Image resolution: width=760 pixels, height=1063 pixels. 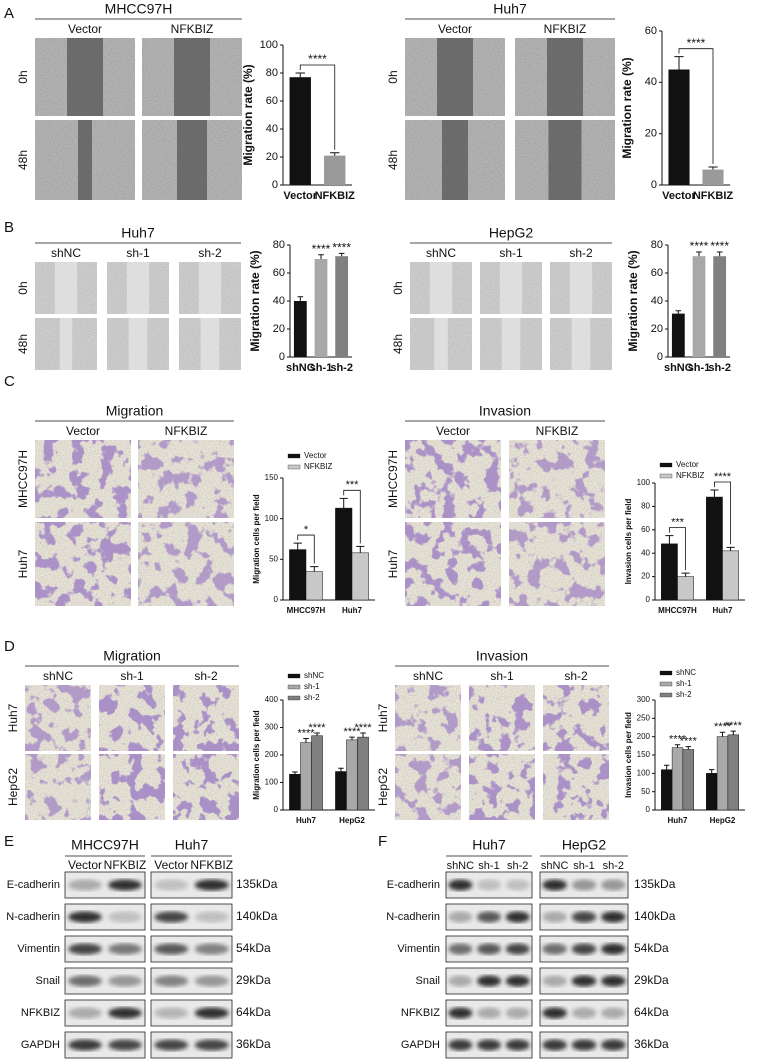 What do you see at coordinates (679, 196) in the screenshot?
I see `x-tick-label: Vector` at bounding box center [679, 196].